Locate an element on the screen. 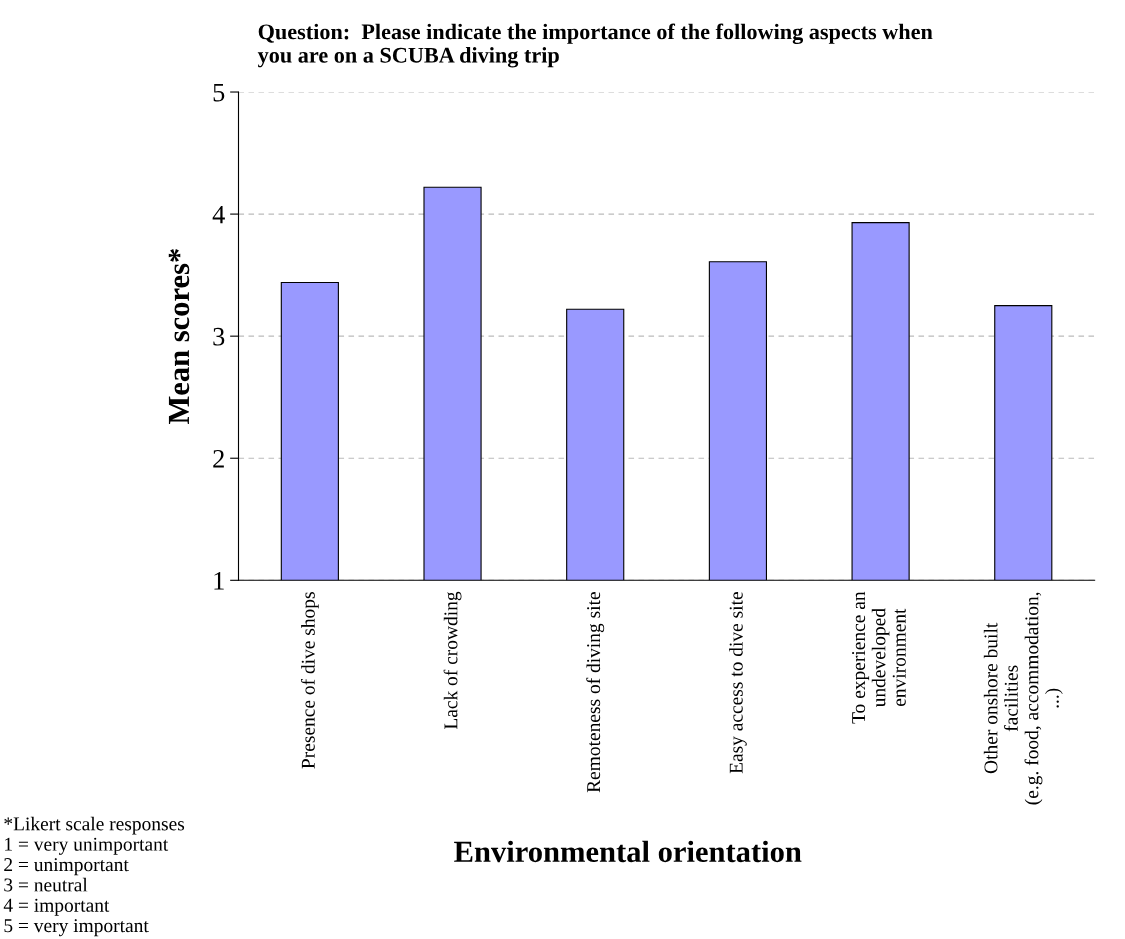  chart-title: Question: Please indicate the importance of the following aspects when you are on a SCUBA diving trip is located at coordinates (595, 45).